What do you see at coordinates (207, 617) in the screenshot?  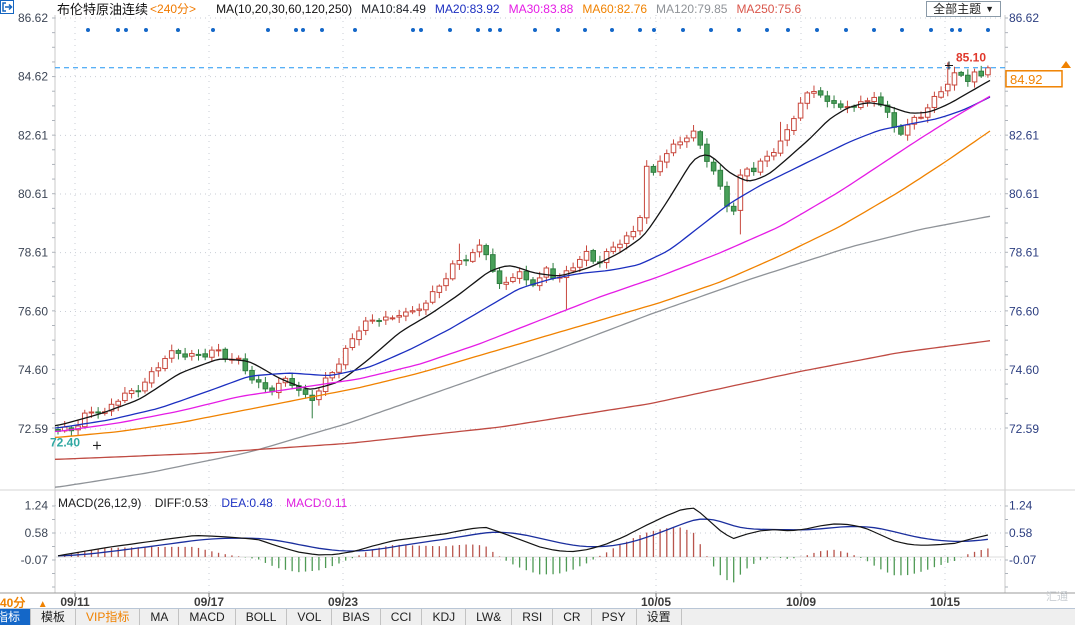 I see `tab-MACD: MACD` at bounding box center [207, 617].